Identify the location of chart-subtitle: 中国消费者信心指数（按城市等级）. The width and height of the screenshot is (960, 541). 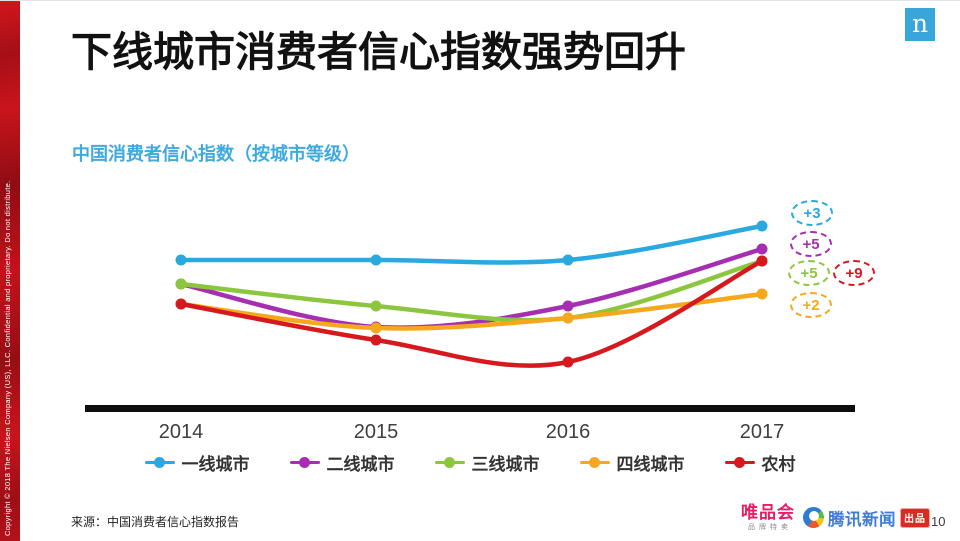
(216, 154).